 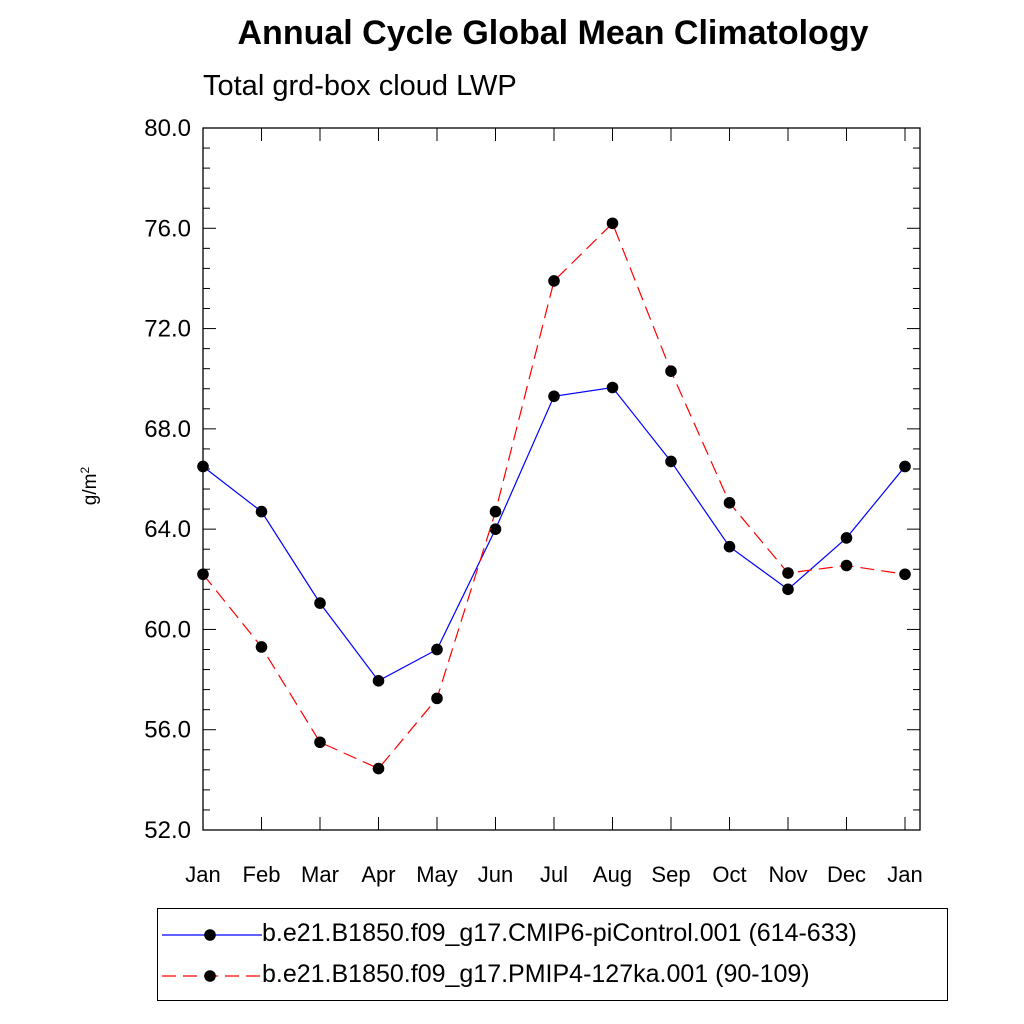 I want to click on x-tick-label: Jul, so click(x=554, y=874).